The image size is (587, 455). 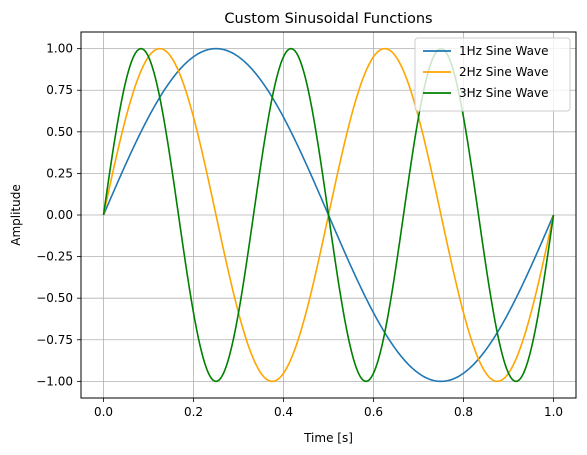 I want to click on x-tick-label: 0.4, so click(x=283, y=412).